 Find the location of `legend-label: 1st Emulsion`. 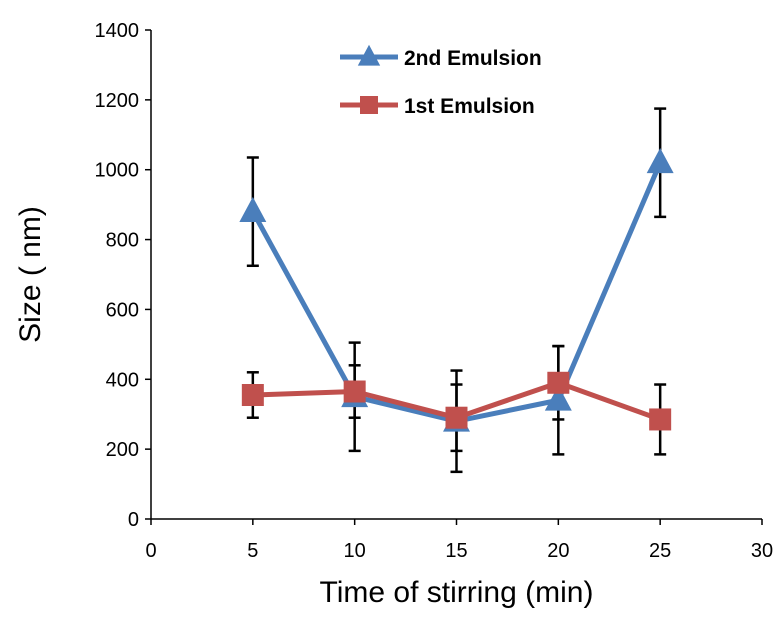

legend-label: 1st Emulsion is located at coordinates (469, 106).